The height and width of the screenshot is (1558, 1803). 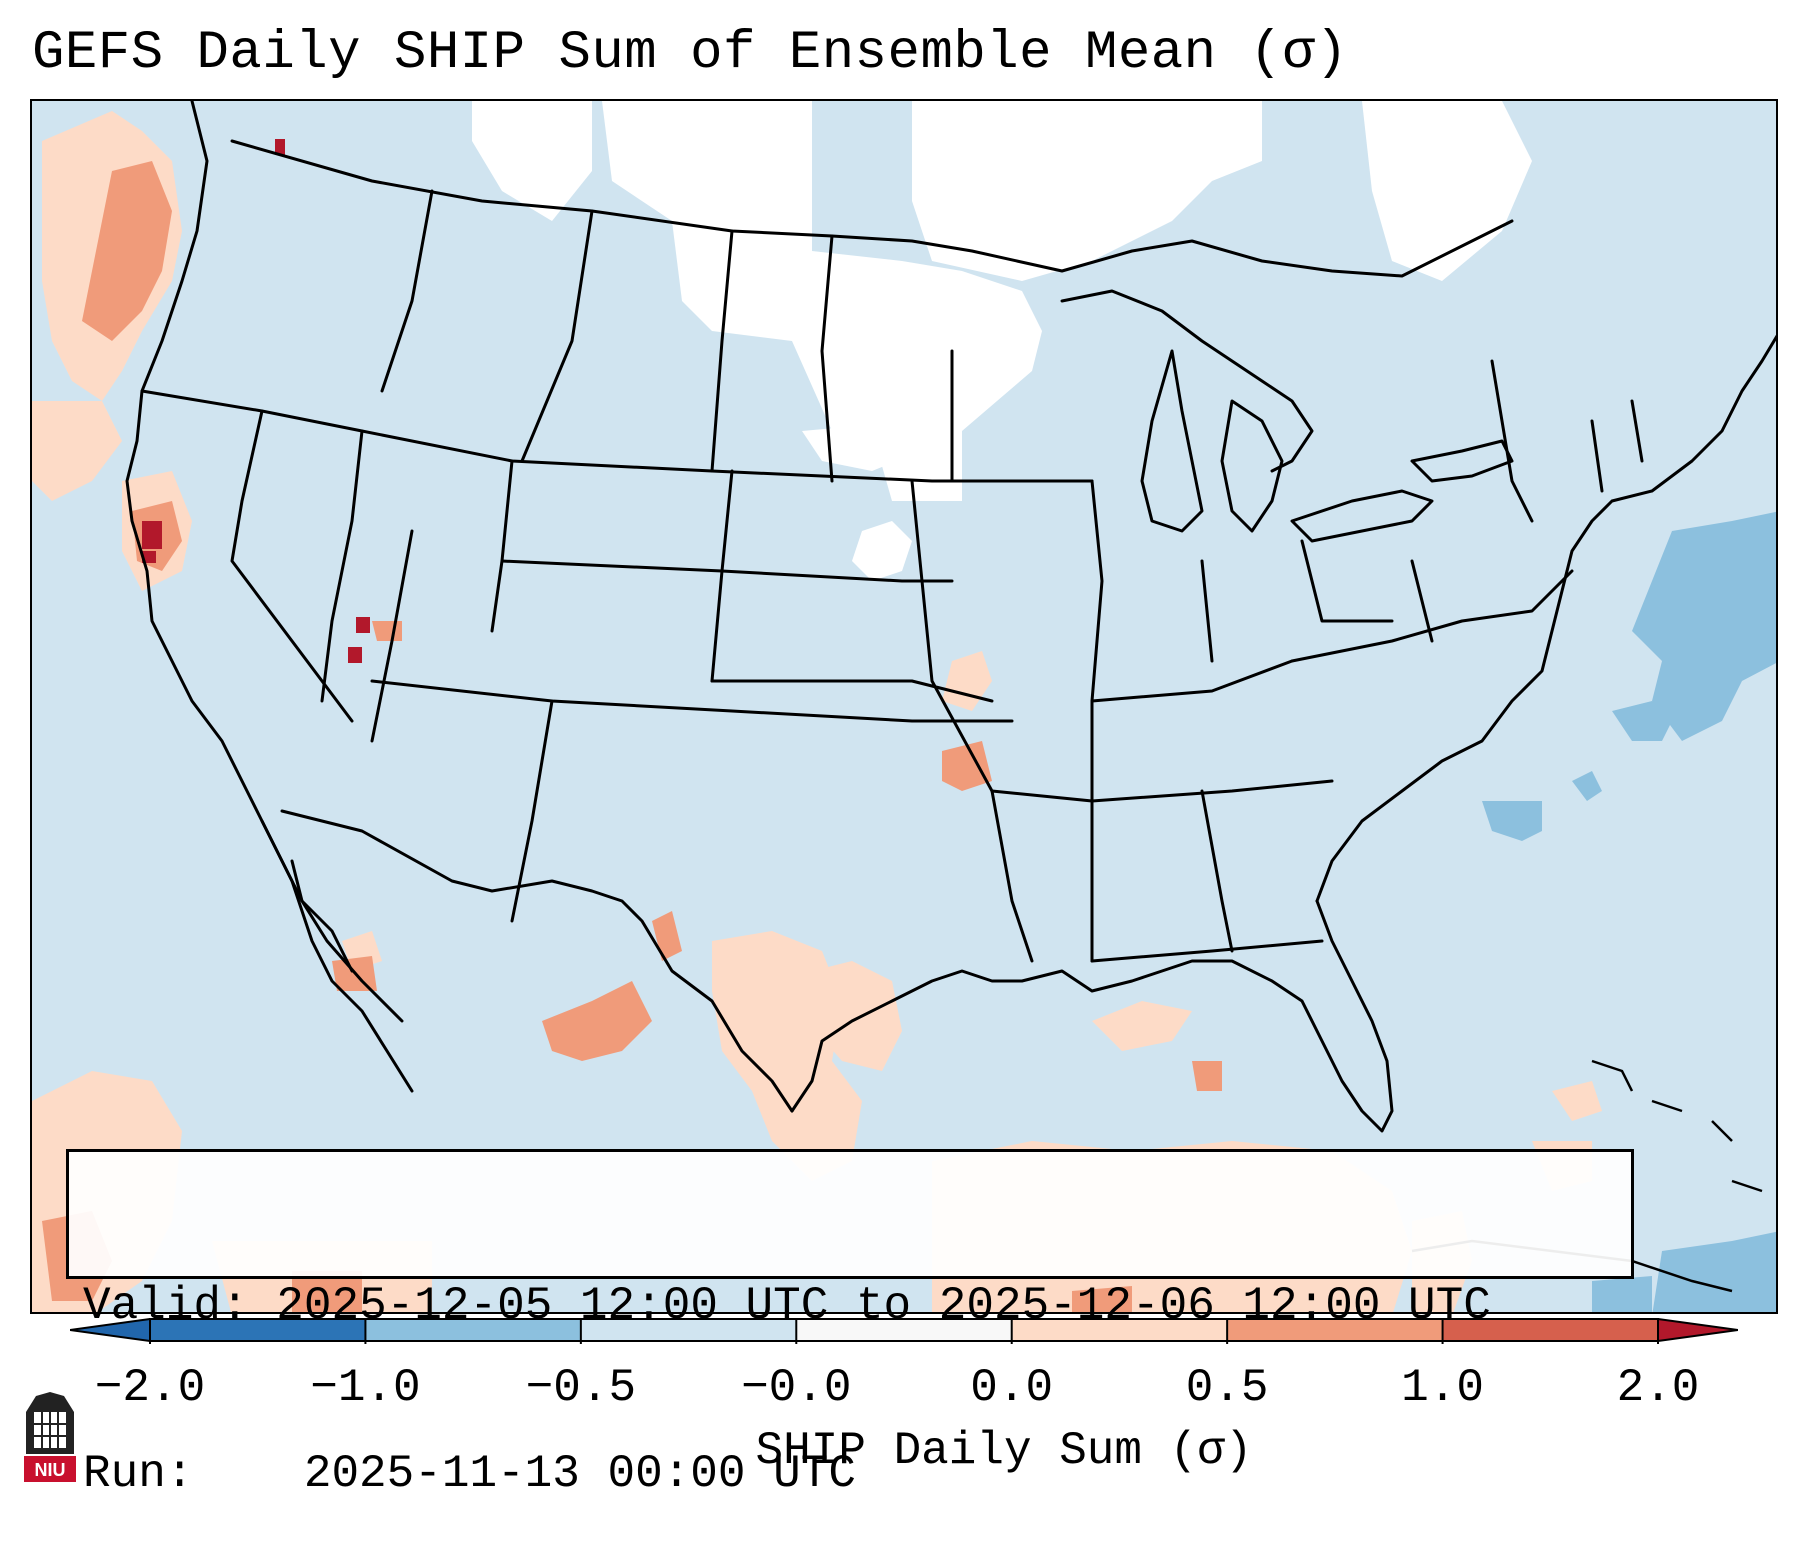 What do you see at coordinates (150, 1388) in the screenshot?
I see `colorbar-tick-label: −2.0` at bounding box center [150, 1388].